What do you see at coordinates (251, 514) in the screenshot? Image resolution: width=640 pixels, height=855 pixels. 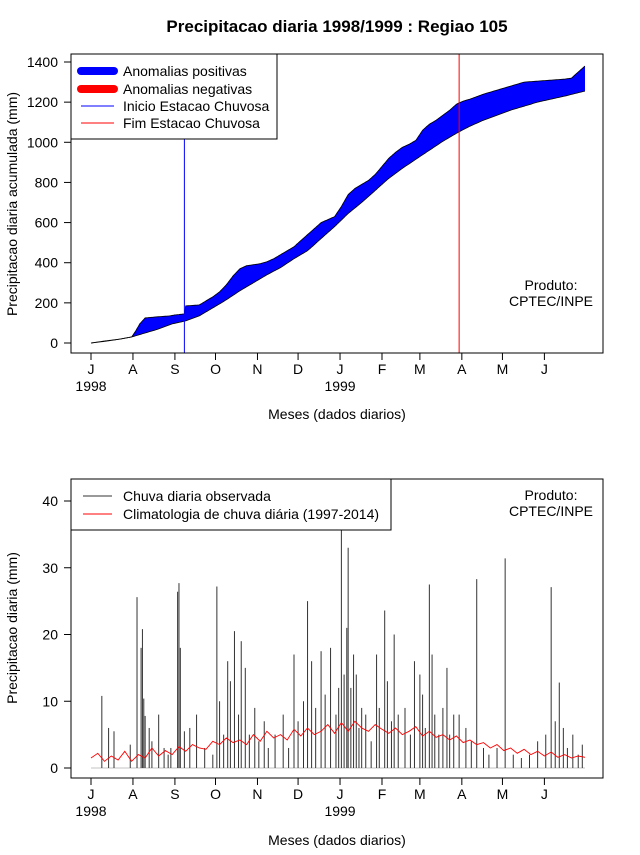 I see `legend-label-climatologia: Climatologia de chuva diária (1997-2014)` at bounding box center [251, 514].